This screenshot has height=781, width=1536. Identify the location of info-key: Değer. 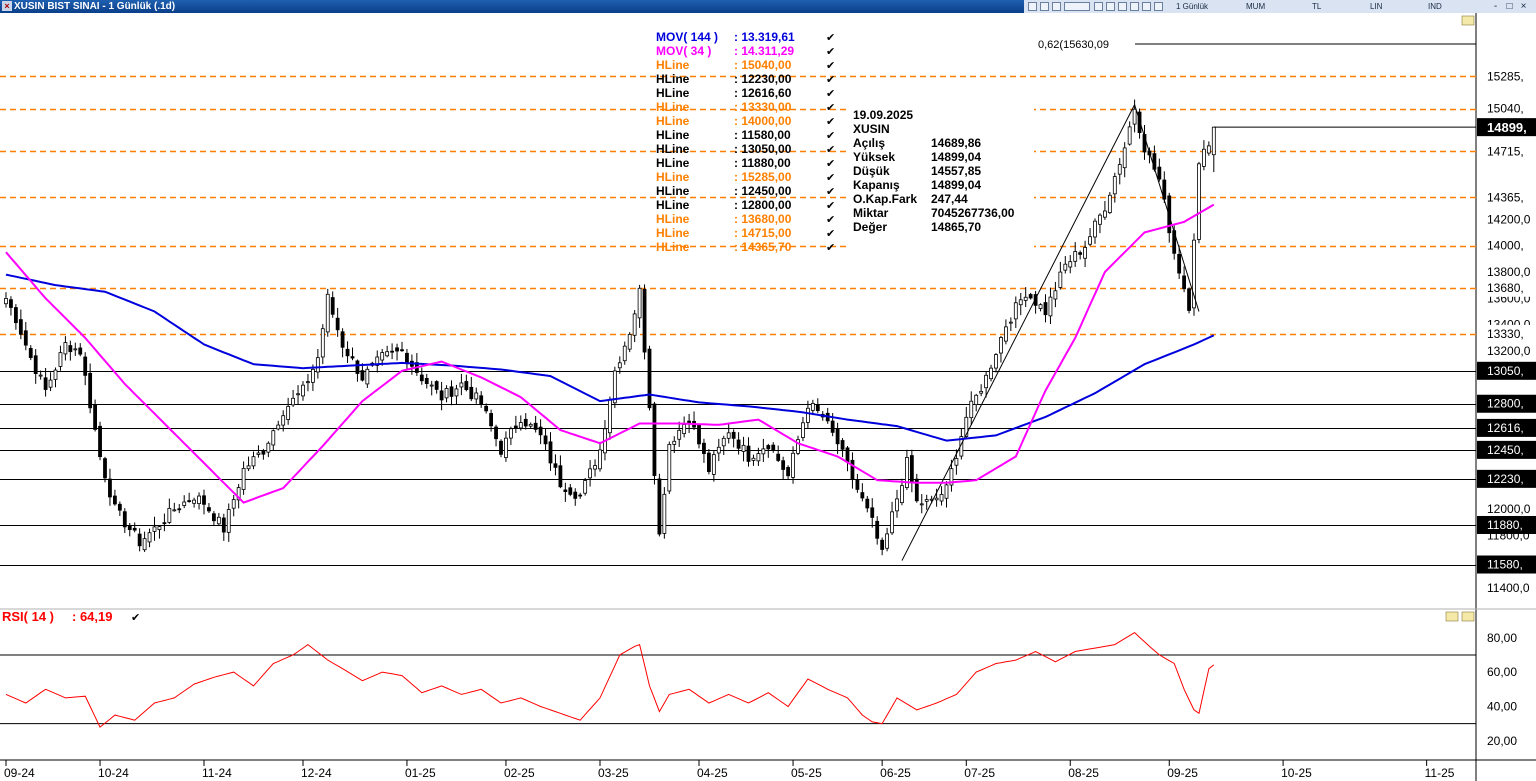
(870, 227).